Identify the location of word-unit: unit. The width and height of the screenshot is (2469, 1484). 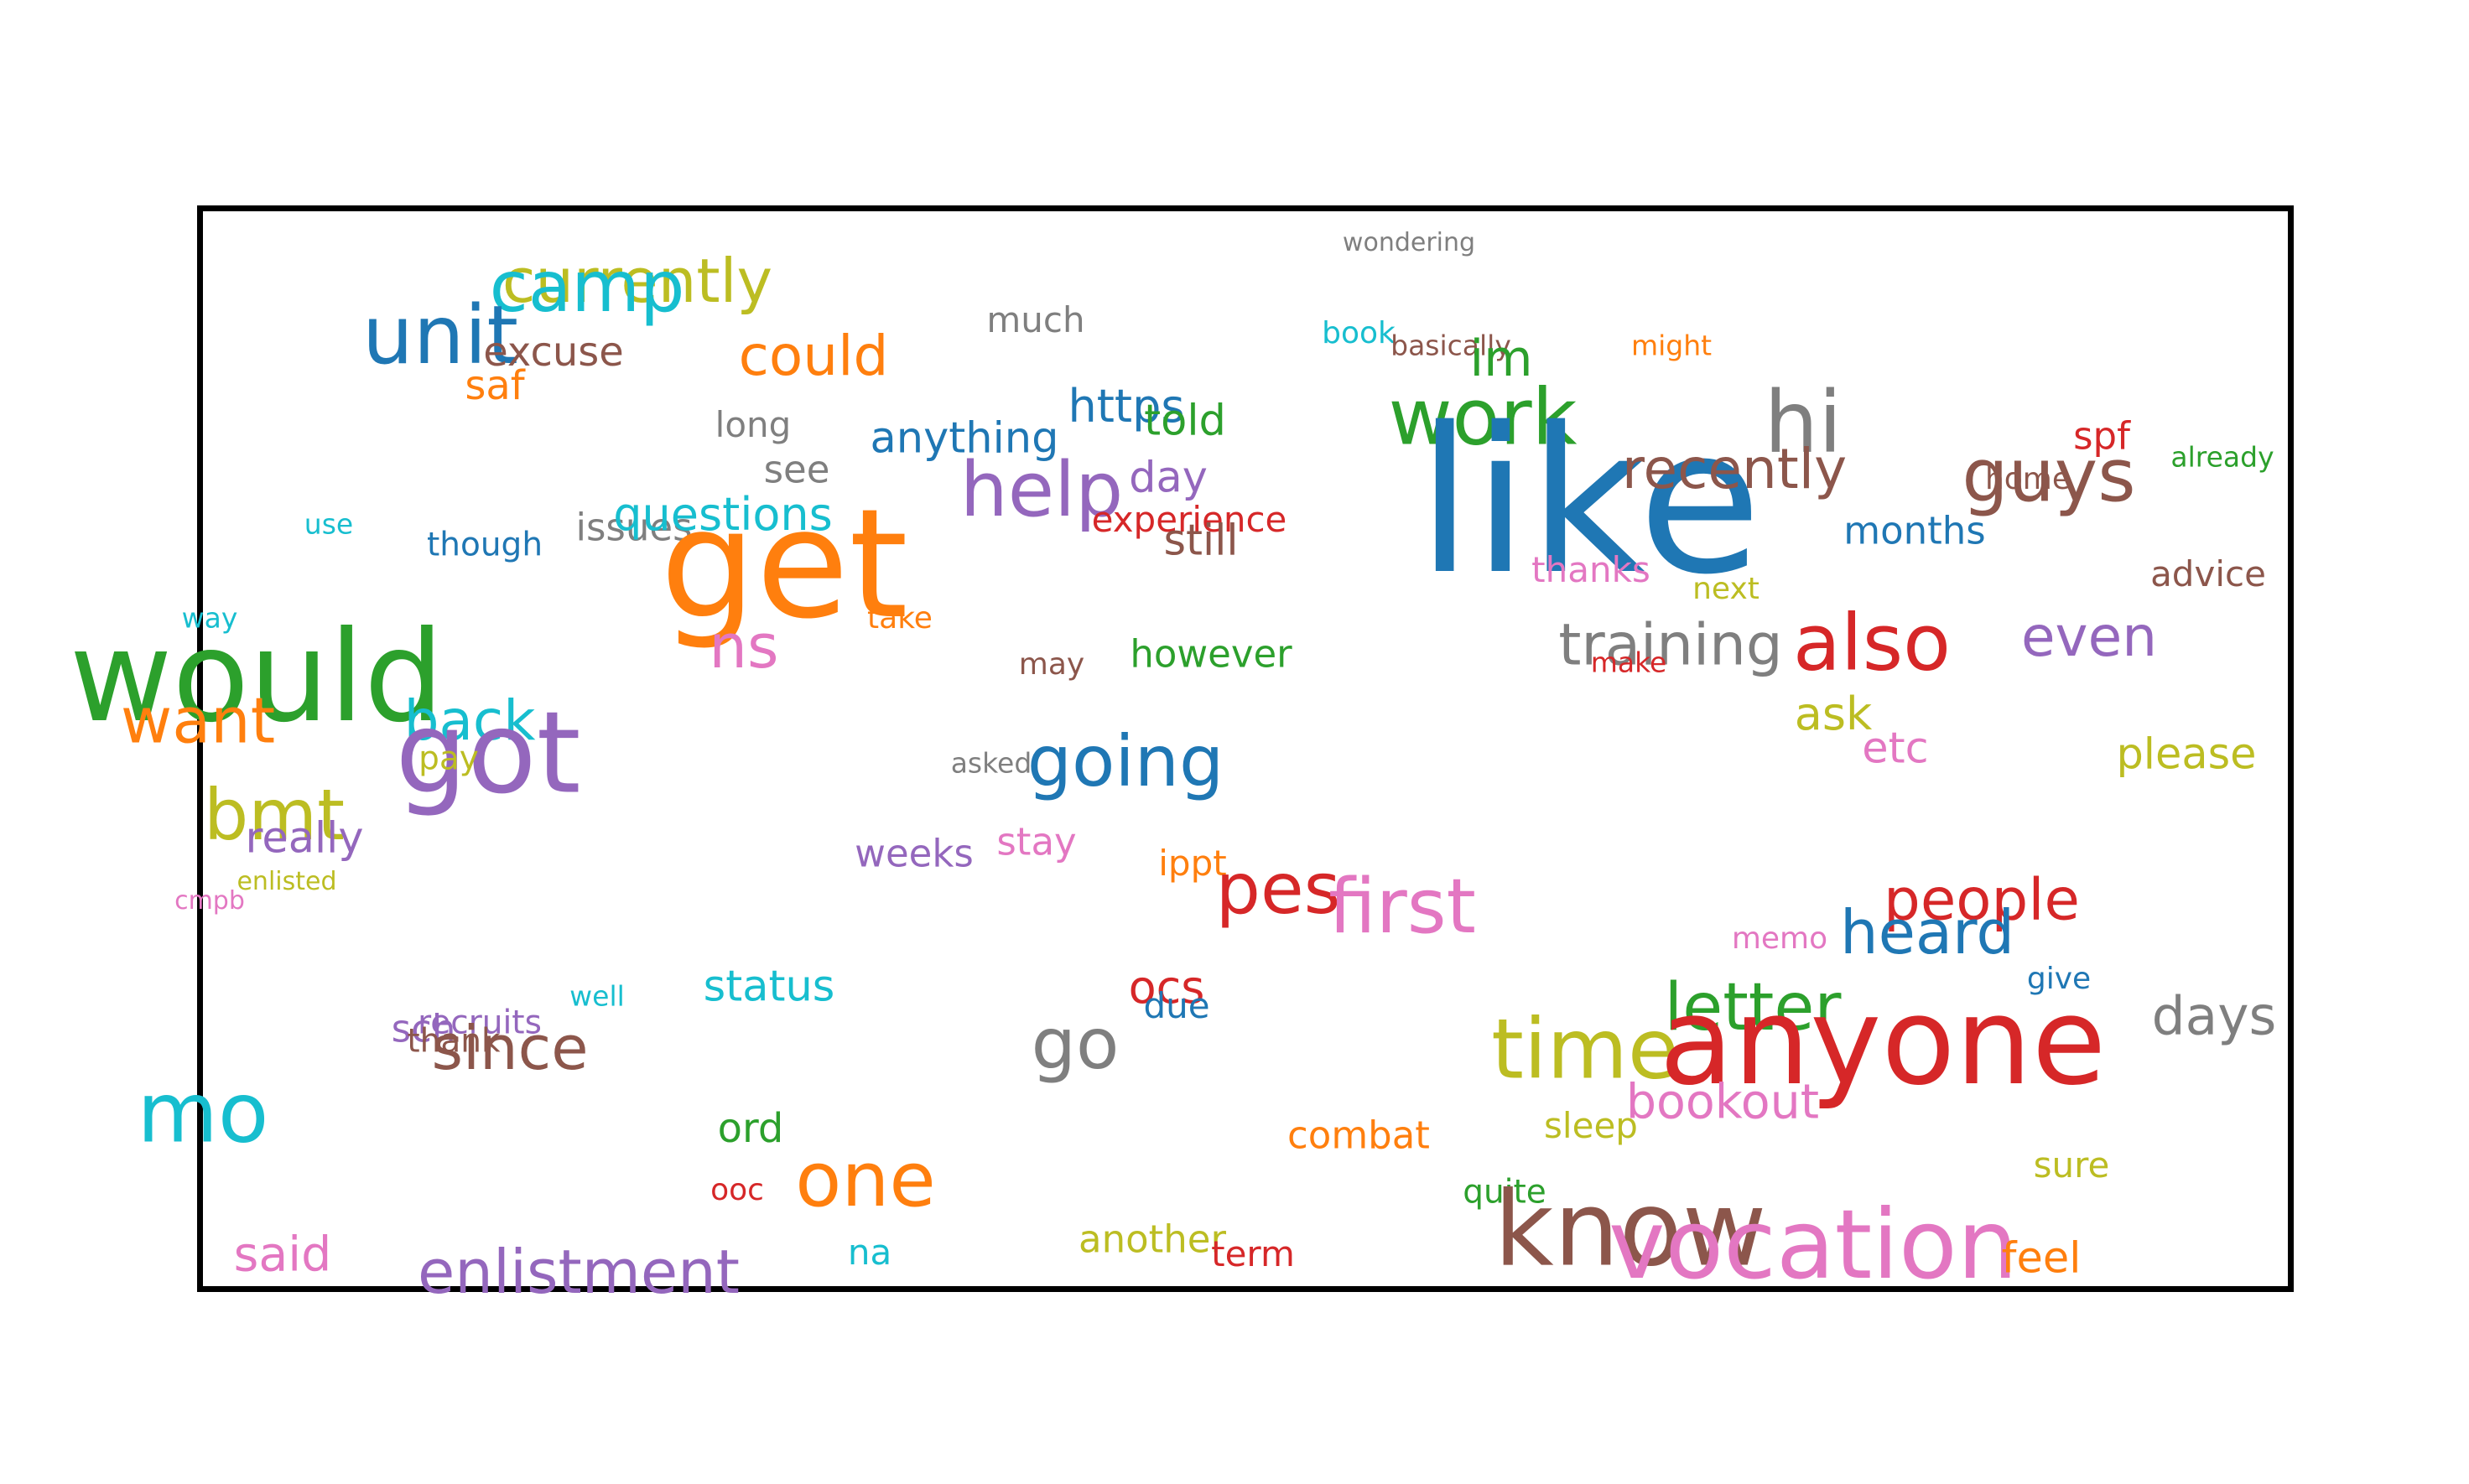
(440, 335).